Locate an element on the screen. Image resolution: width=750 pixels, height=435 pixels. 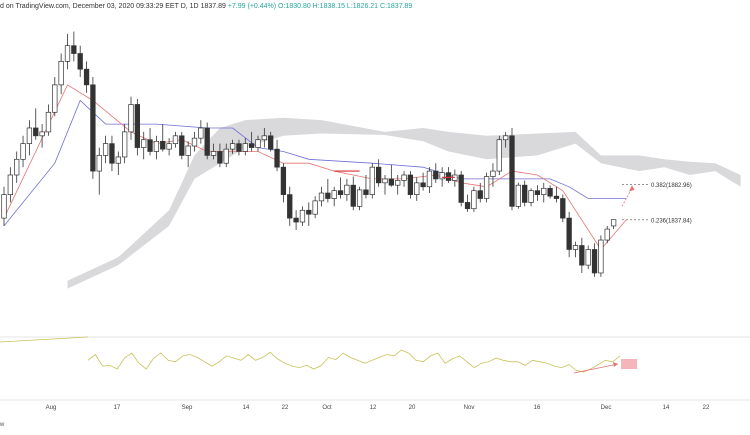
oscillator-lead is located at coordinates (44, 339).